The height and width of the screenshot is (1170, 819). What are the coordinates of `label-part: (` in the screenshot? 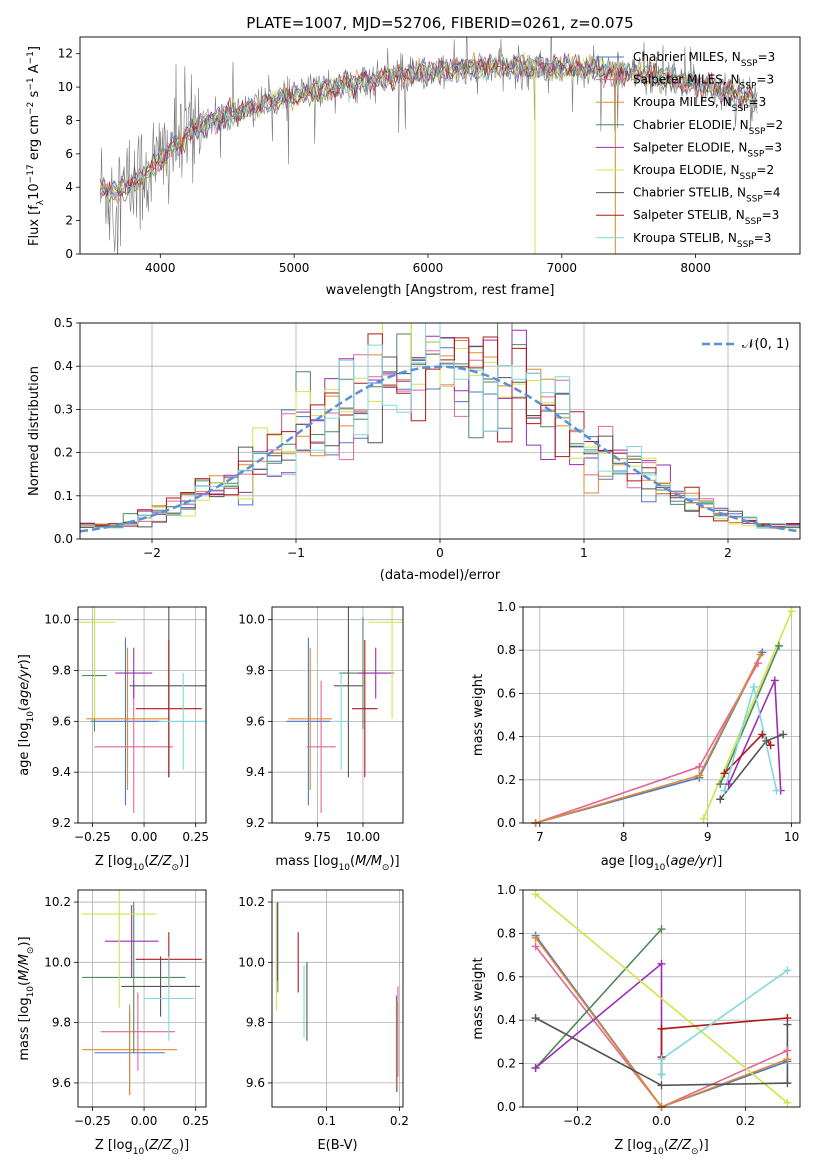 It's located at (352, 861).